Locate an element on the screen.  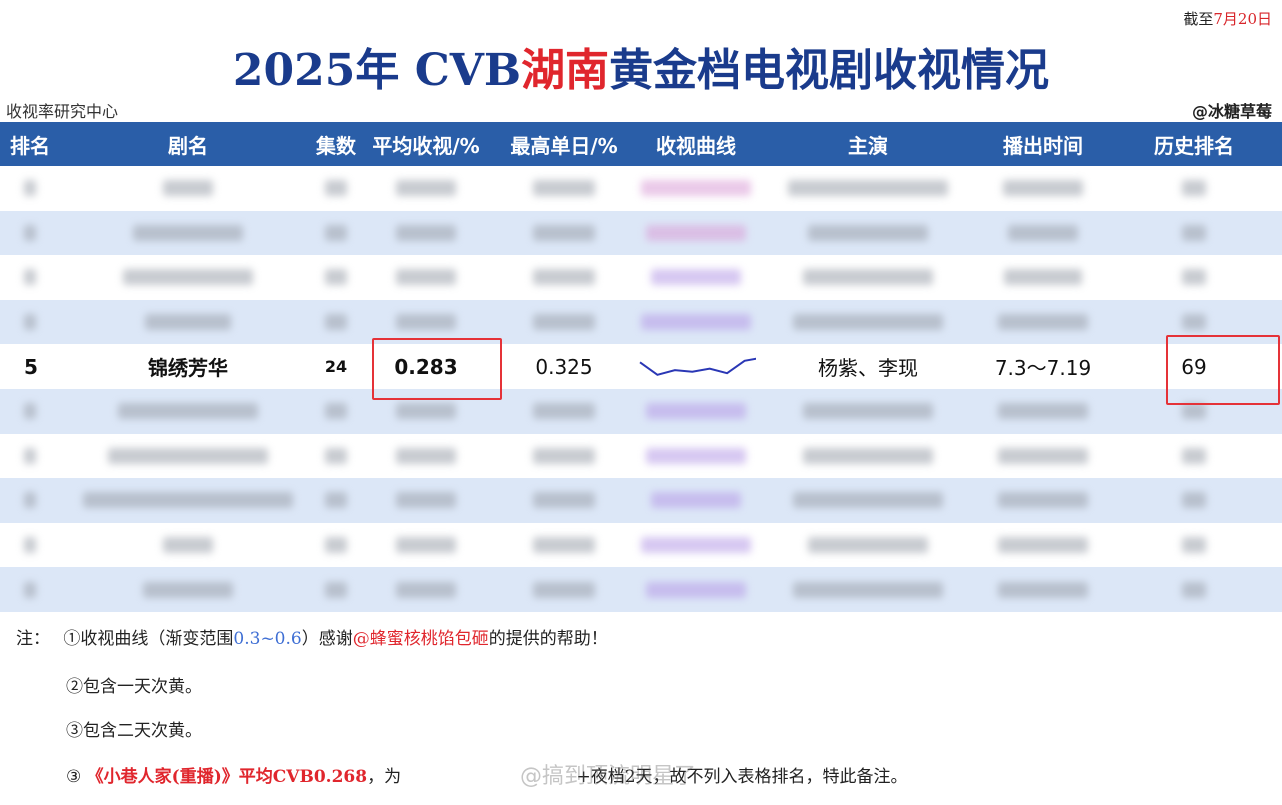
avg-rating-cell: 0.283 is located at coordinates (426, 366).